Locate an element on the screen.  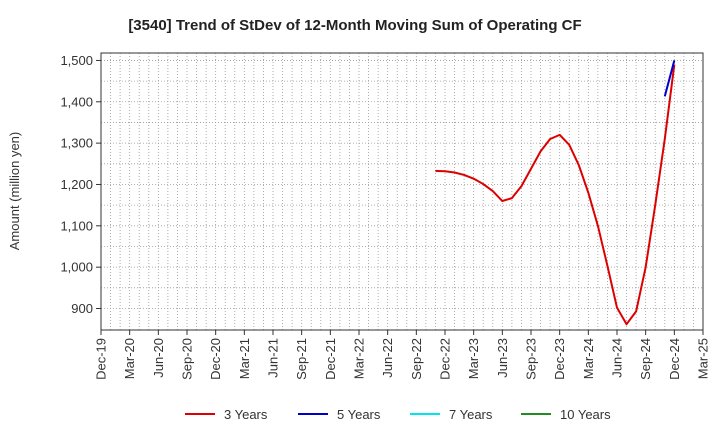
x-tick-label: Dec-23 is located at coordinates (559, 359).